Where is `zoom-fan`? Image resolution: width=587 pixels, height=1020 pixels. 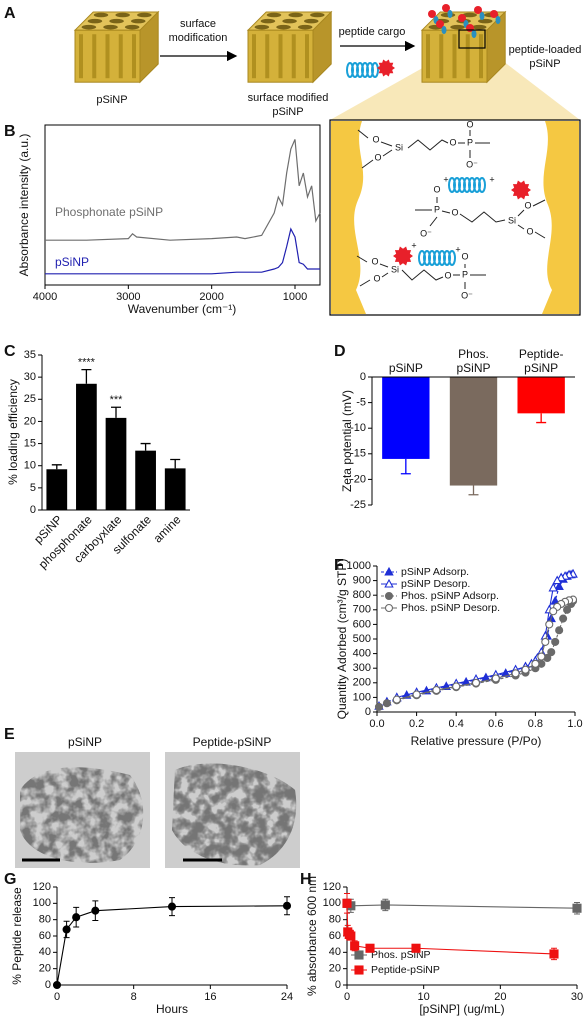 zoom-fan is located at coordinates (455, 84).